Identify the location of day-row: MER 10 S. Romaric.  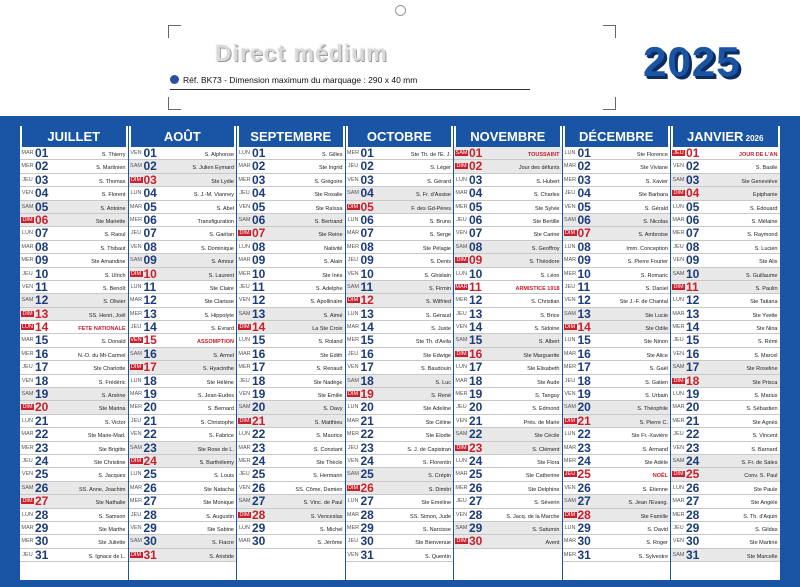
(616, 274).